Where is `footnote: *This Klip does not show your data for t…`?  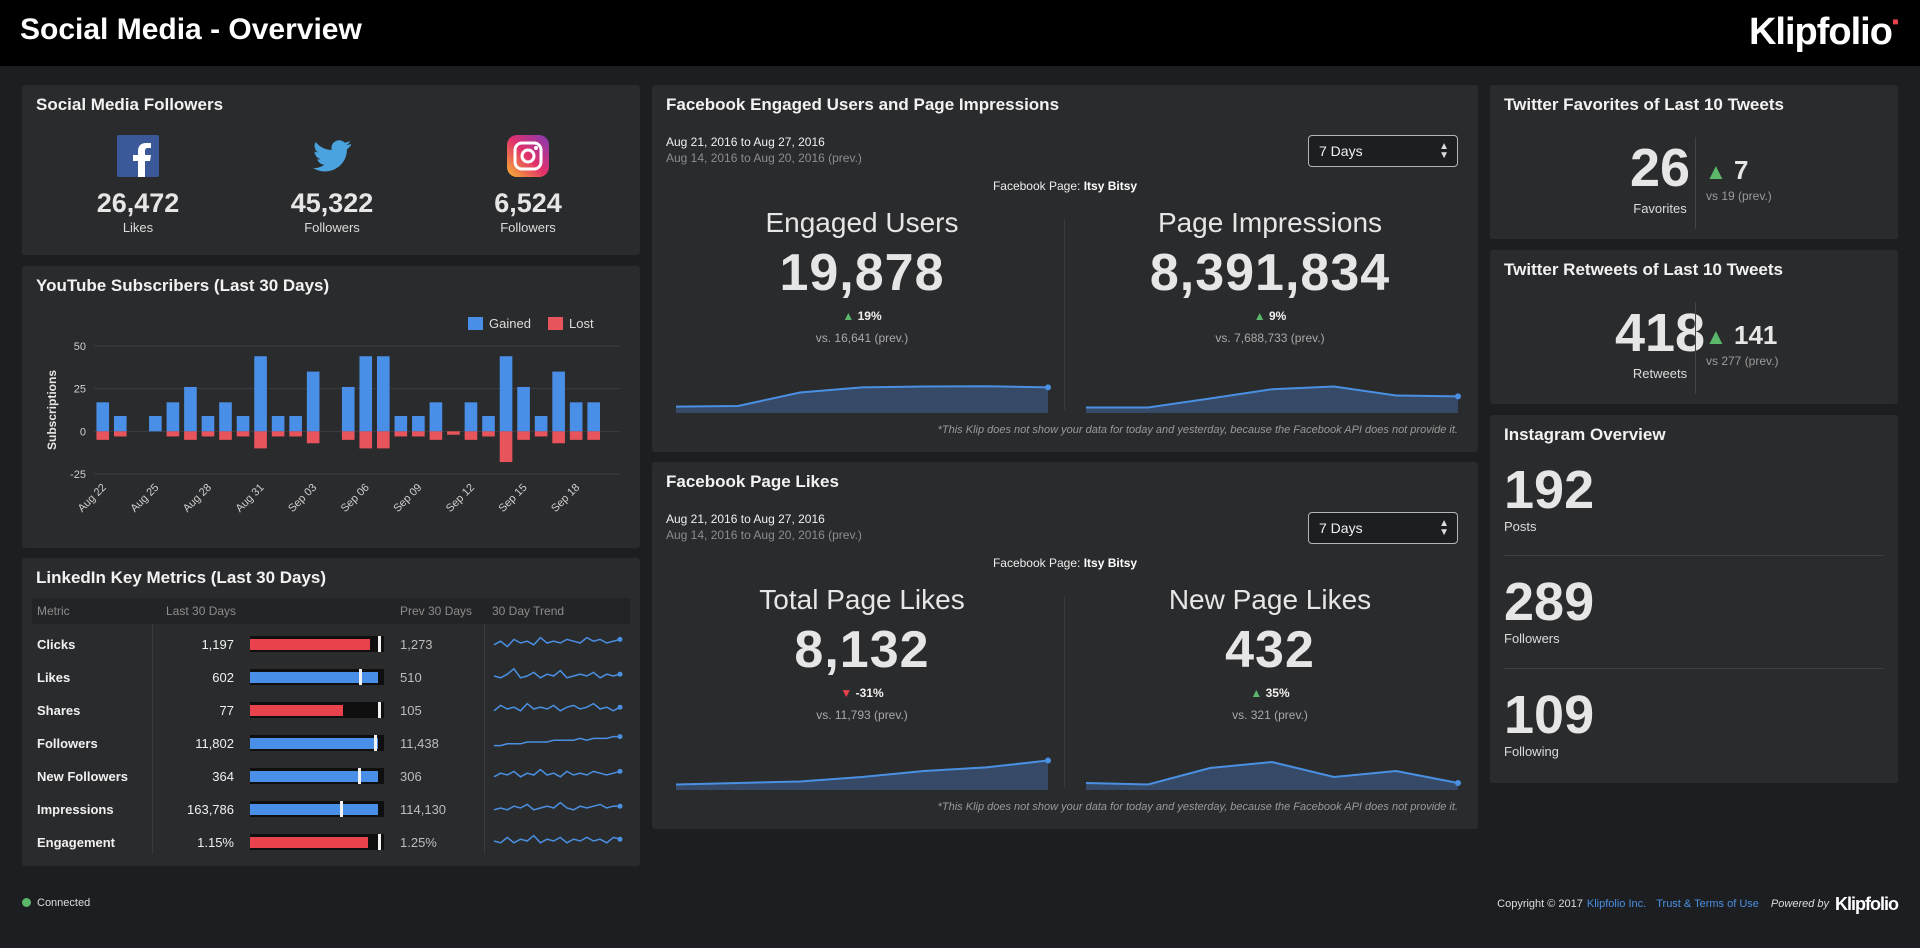 footnote: *This Klip does not show your data for t… is located at coordinates (1197, 807).